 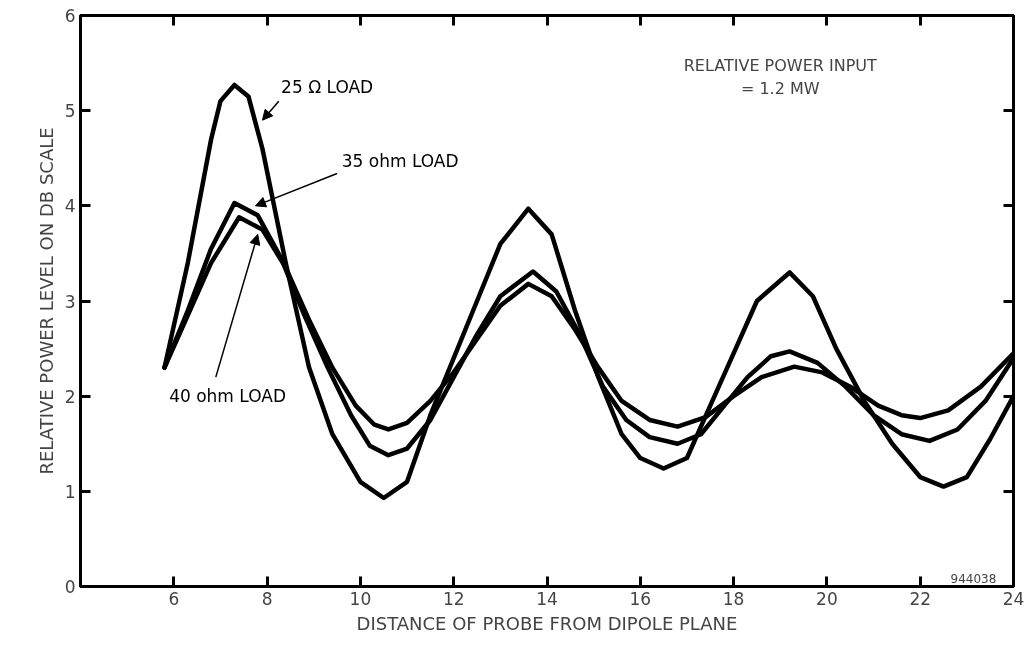 What do you see at coordinates (547, 623) in the screenshot?
I see `x-axis-title: DISTANCE OF PROBE FROM DIPOLE PLANE` at bounding box center [547, 623].